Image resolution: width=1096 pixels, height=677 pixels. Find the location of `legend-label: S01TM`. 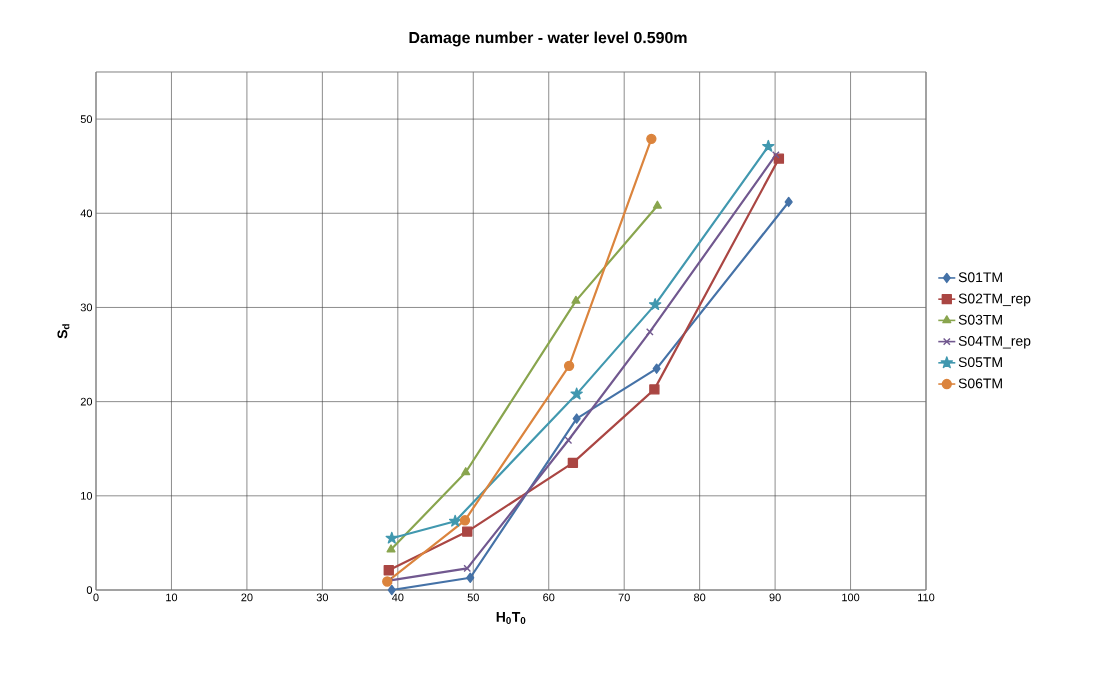

legend-label: S01TM is located at coordinates (980, 277).